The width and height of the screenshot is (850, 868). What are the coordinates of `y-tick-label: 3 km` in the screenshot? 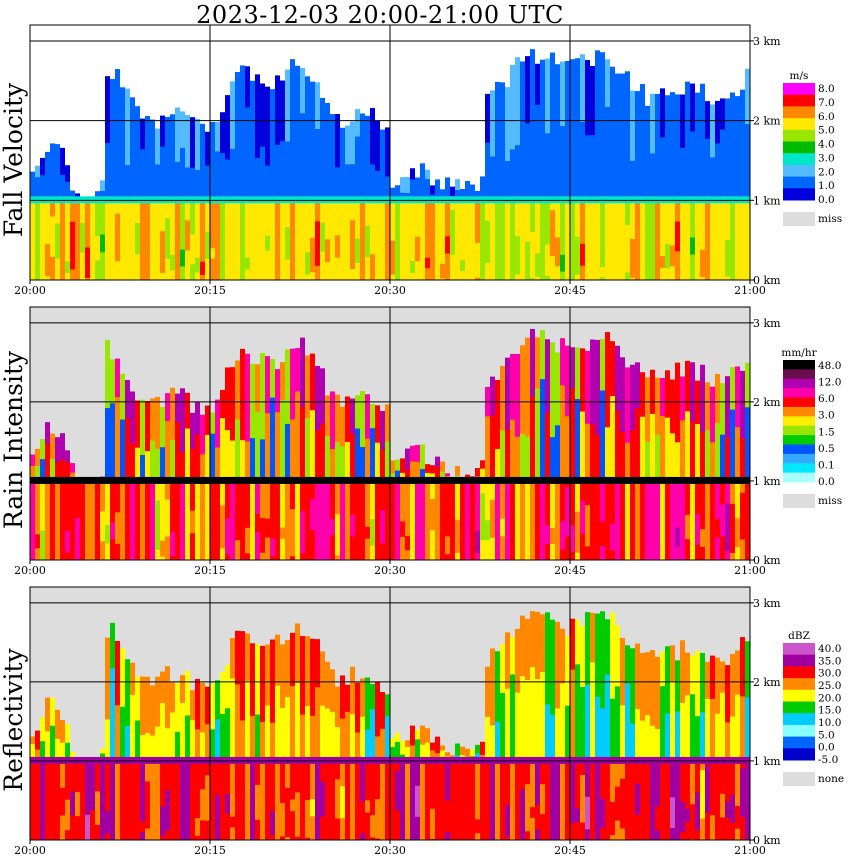 It's located at (767, 41).